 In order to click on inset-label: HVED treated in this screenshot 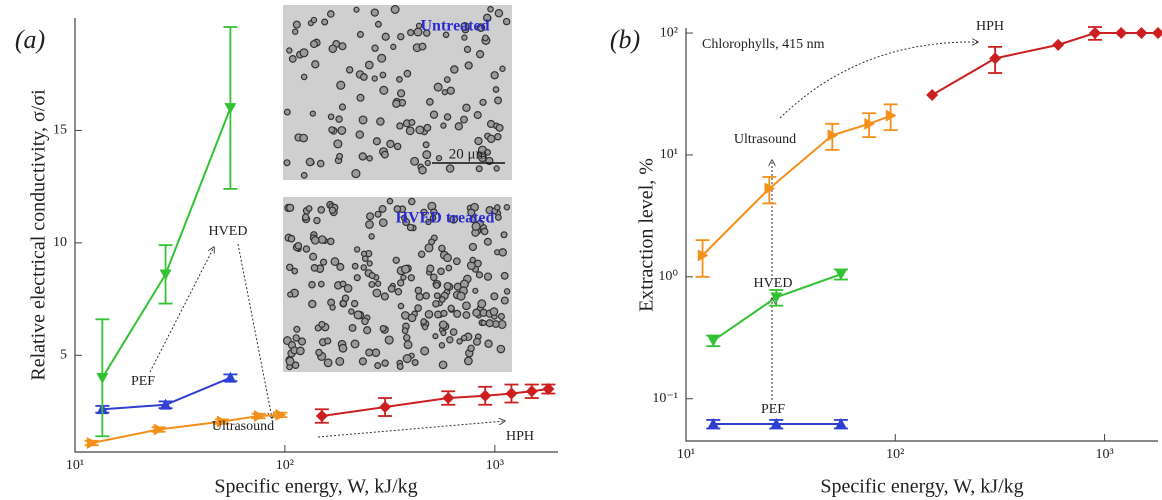, I will do `click(445, 218)`.